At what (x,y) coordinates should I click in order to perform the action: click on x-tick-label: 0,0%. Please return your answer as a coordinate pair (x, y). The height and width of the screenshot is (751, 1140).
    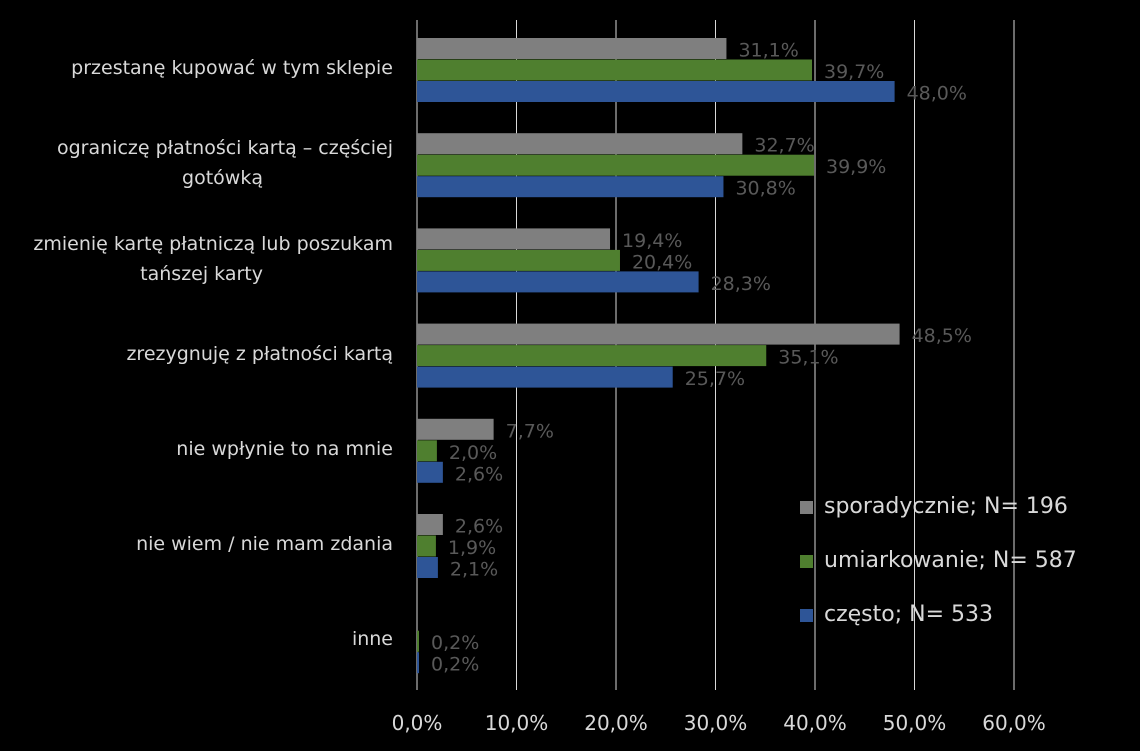
    Looking at the image, I should click on (417, 723).